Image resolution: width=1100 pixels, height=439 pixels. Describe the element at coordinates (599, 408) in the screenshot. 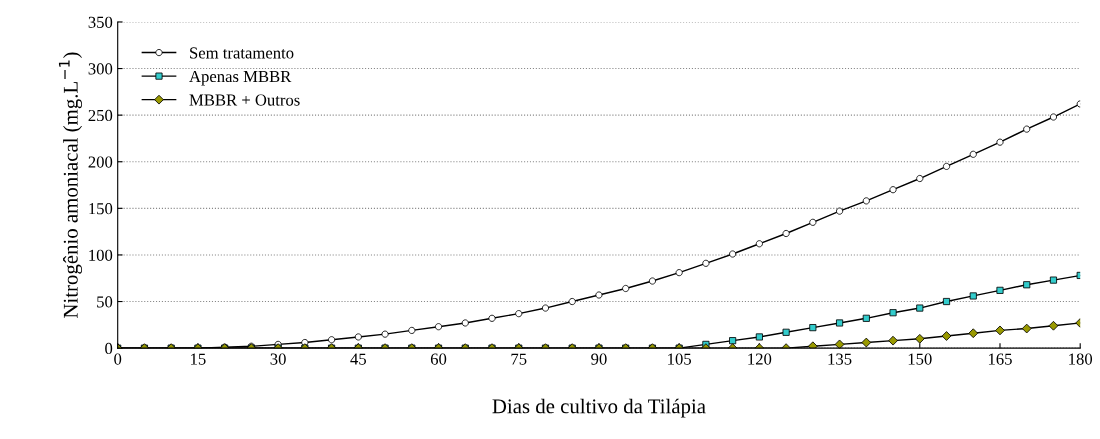

I see `x-axis-title: Dias de cultivo da Tilápia` at that location.